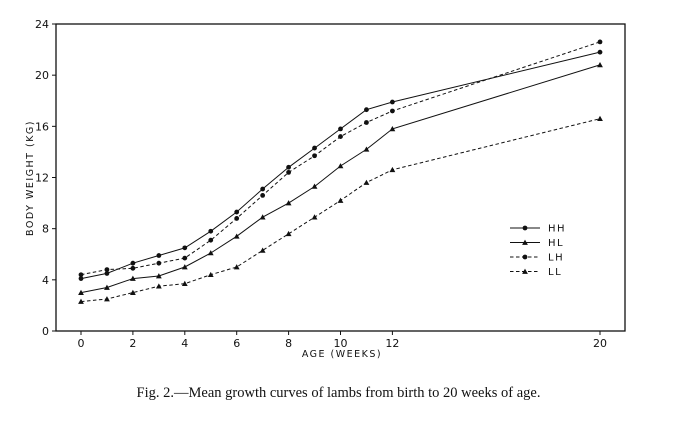 This screenshot has height=422, width=677. Describe the element at coordinates (45, 229) in the screenshot. I see `y-tick-label: 8` at that location.